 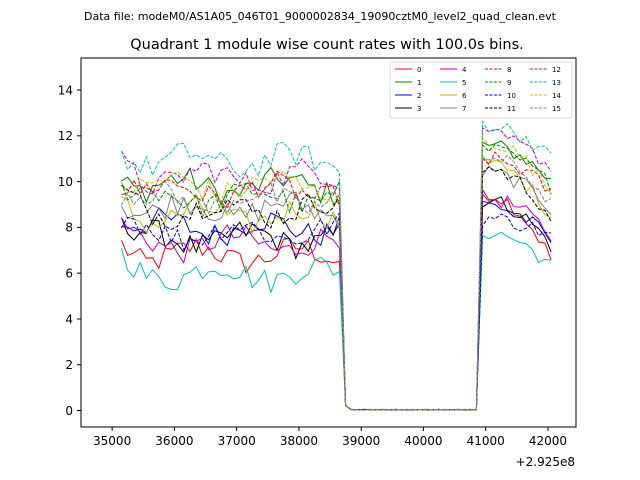 I want to click on x-tick-label: 41000, so click(x=486, y=441).